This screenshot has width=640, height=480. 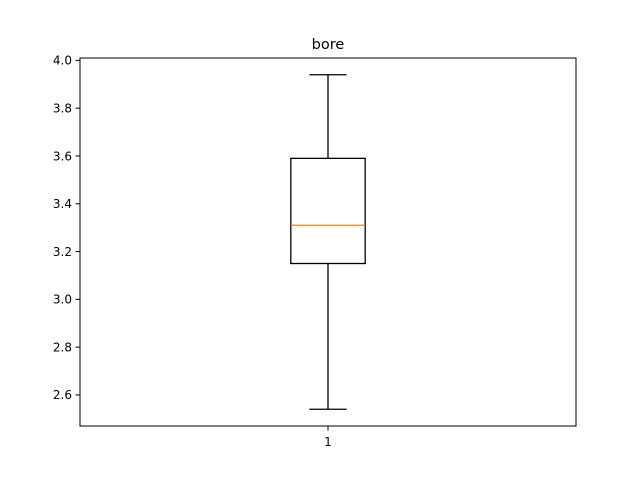 What do you see at coordinates (62, 204) in the screenshot?
I see `y-tick-label: 3.4` at bounding box center [62, 204].